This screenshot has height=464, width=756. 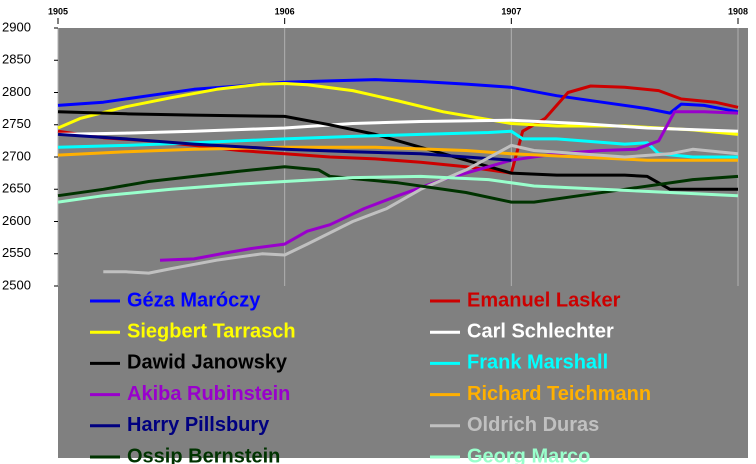 I want to click on legend-label: Carl Schlechter, so click(x=540, y=331).